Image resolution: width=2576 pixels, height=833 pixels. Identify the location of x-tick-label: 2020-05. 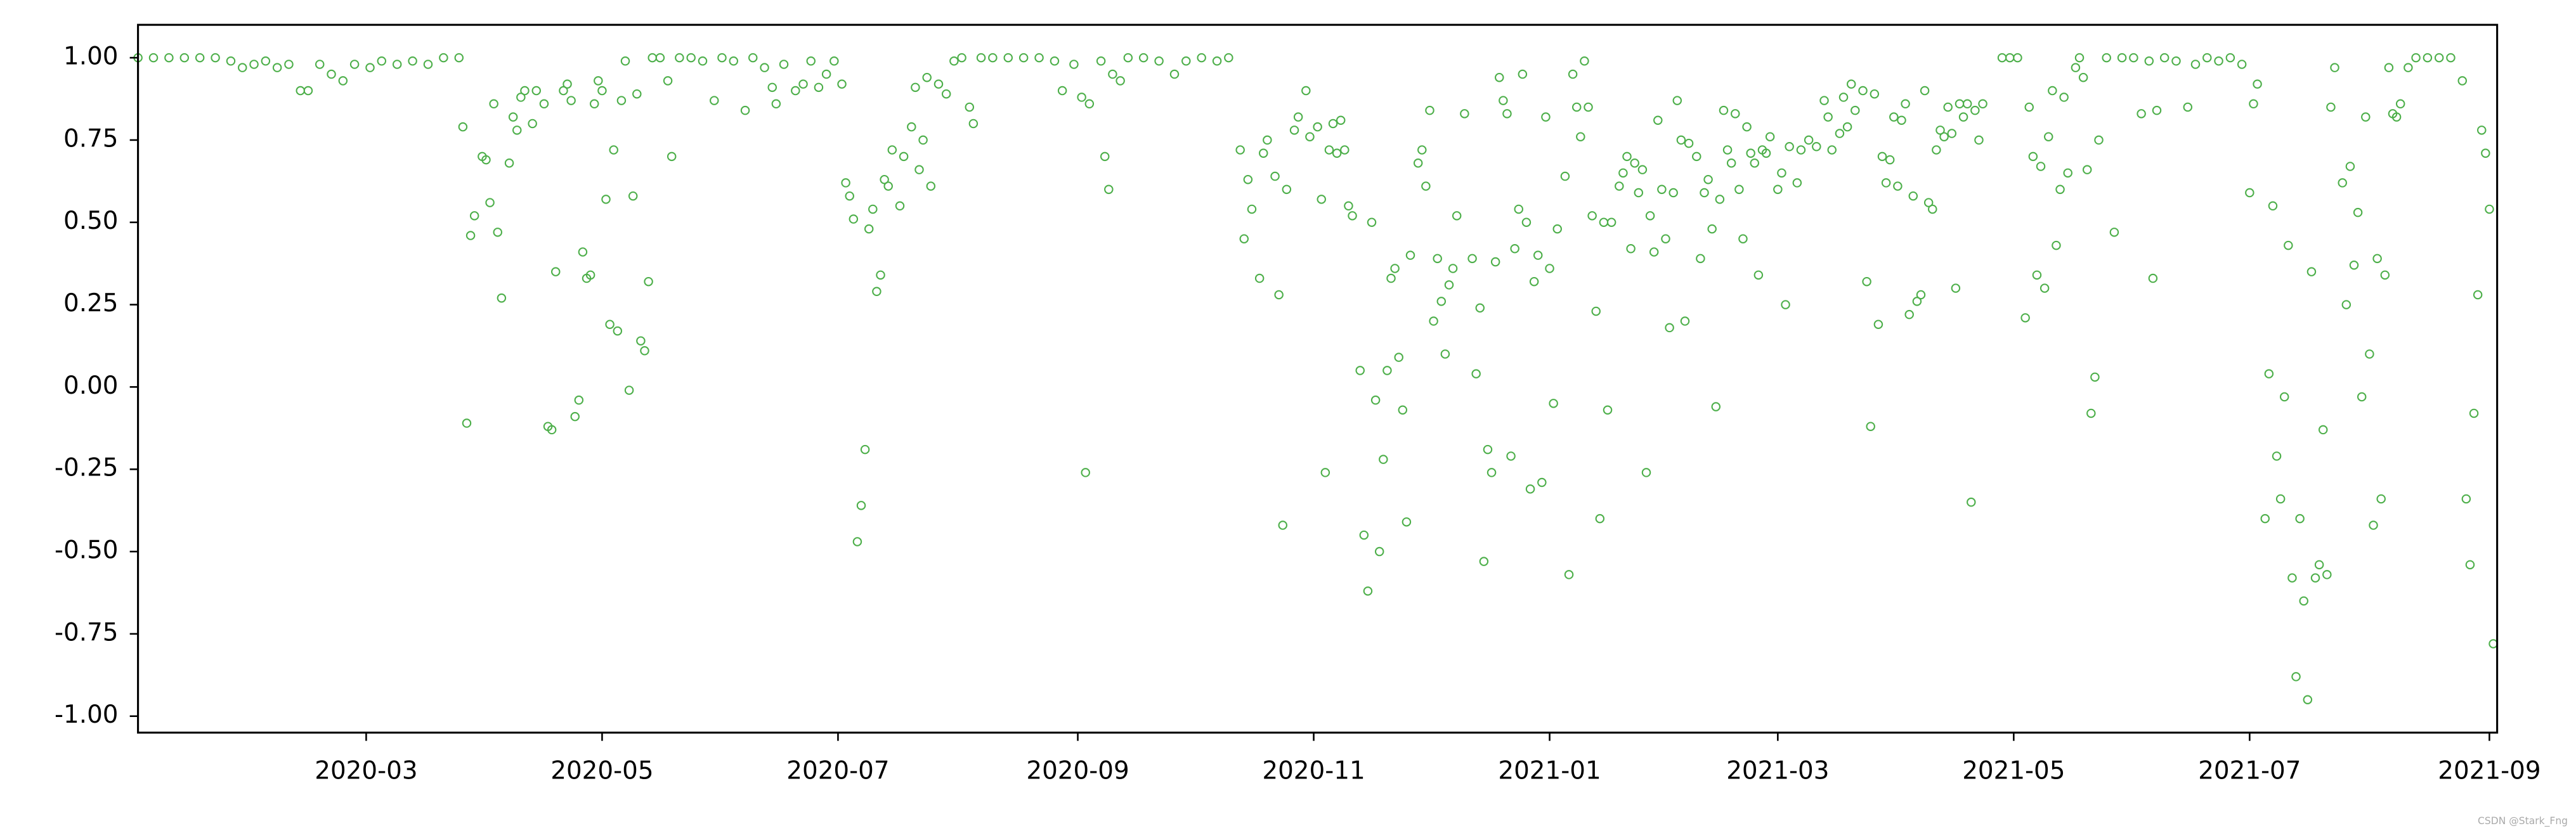
(601, 771).